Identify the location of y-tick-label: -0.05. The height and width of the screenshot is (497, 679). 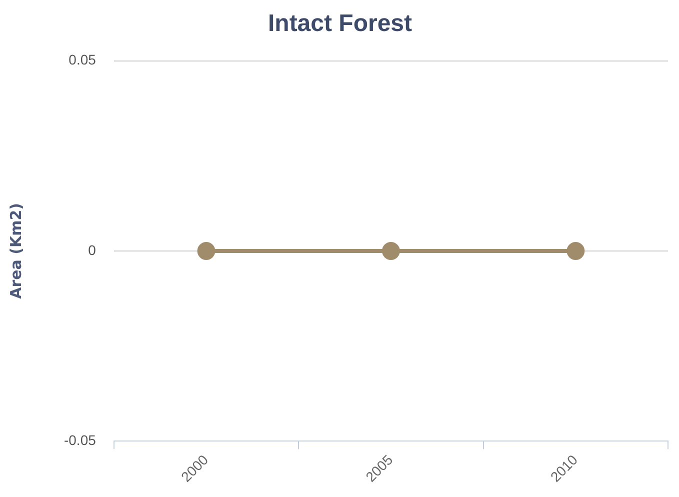
(80, 440).